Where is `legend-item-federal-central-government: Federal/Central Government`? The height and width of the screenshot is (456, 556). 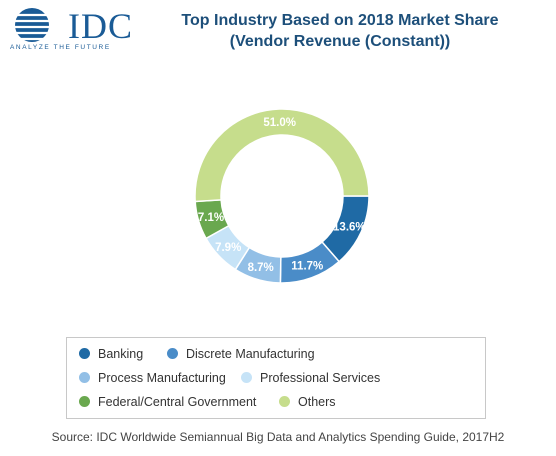
legend-item-federal-central-government: Federal/Central Government is located at coordinates (167, 402).